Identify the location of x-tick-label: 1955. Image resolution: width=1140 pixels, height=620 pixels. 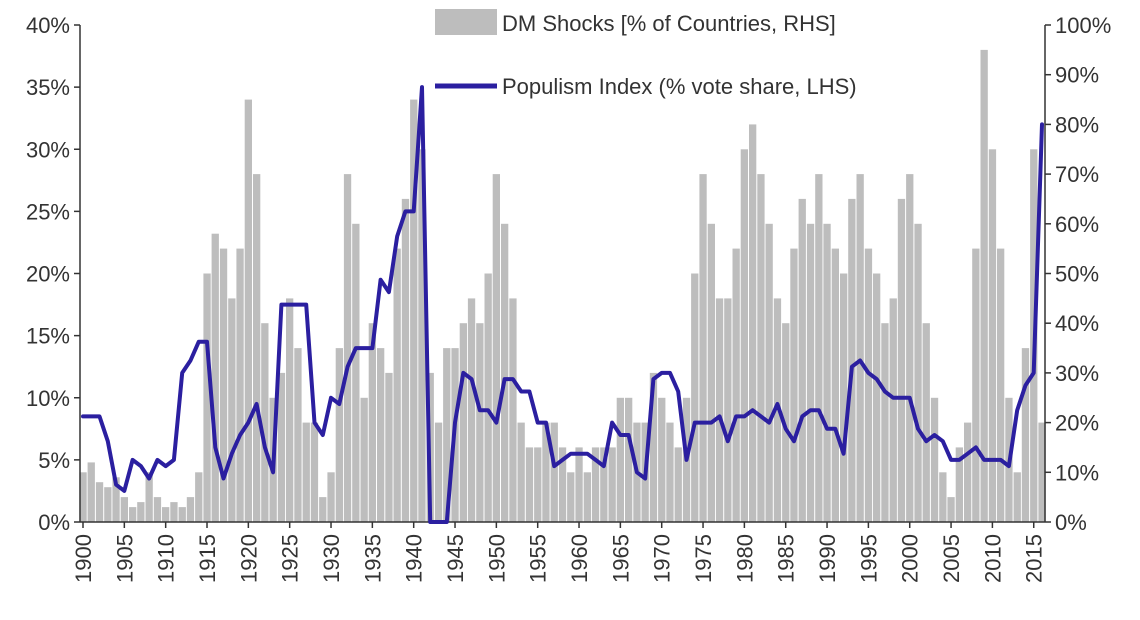
(538, 558).